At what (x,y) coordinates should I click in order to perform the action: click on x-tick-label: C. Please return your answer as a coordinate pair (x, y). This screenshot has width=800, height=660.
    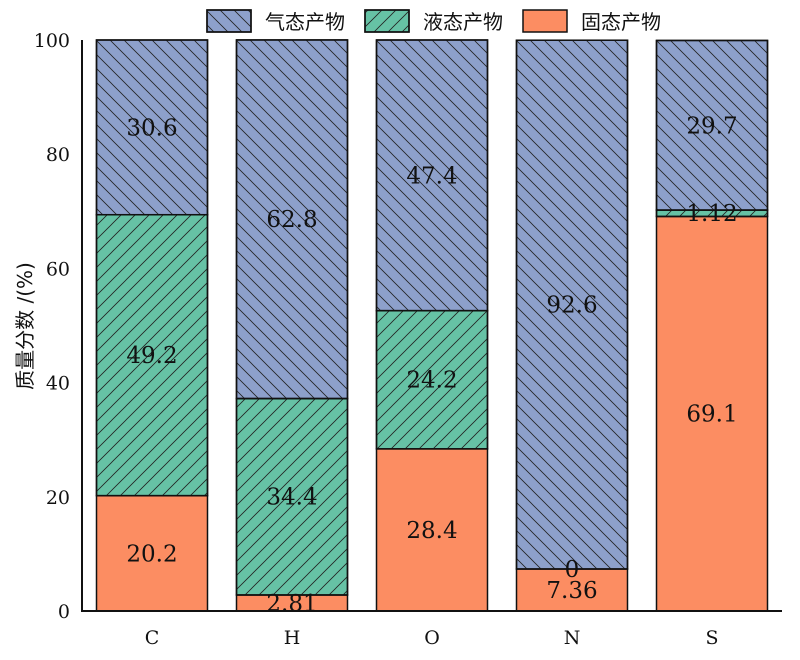
    Looking at the image, I should click on (152, 638).